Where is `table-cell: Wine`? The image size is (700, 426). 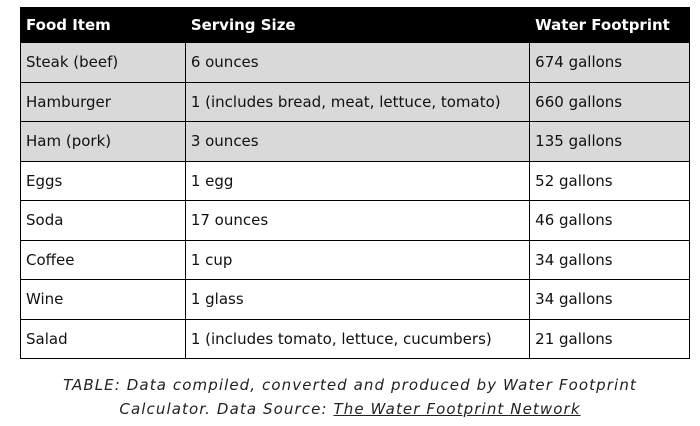 table-cell: Wine is located at coordinates (103, 299).